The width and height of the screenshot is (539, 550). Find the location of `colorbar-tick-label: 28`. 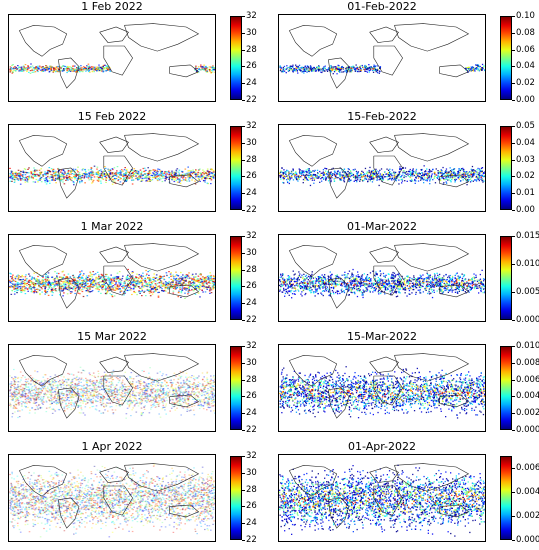

colorbar-tick-label: 28 is located at coordinates (249, 269).